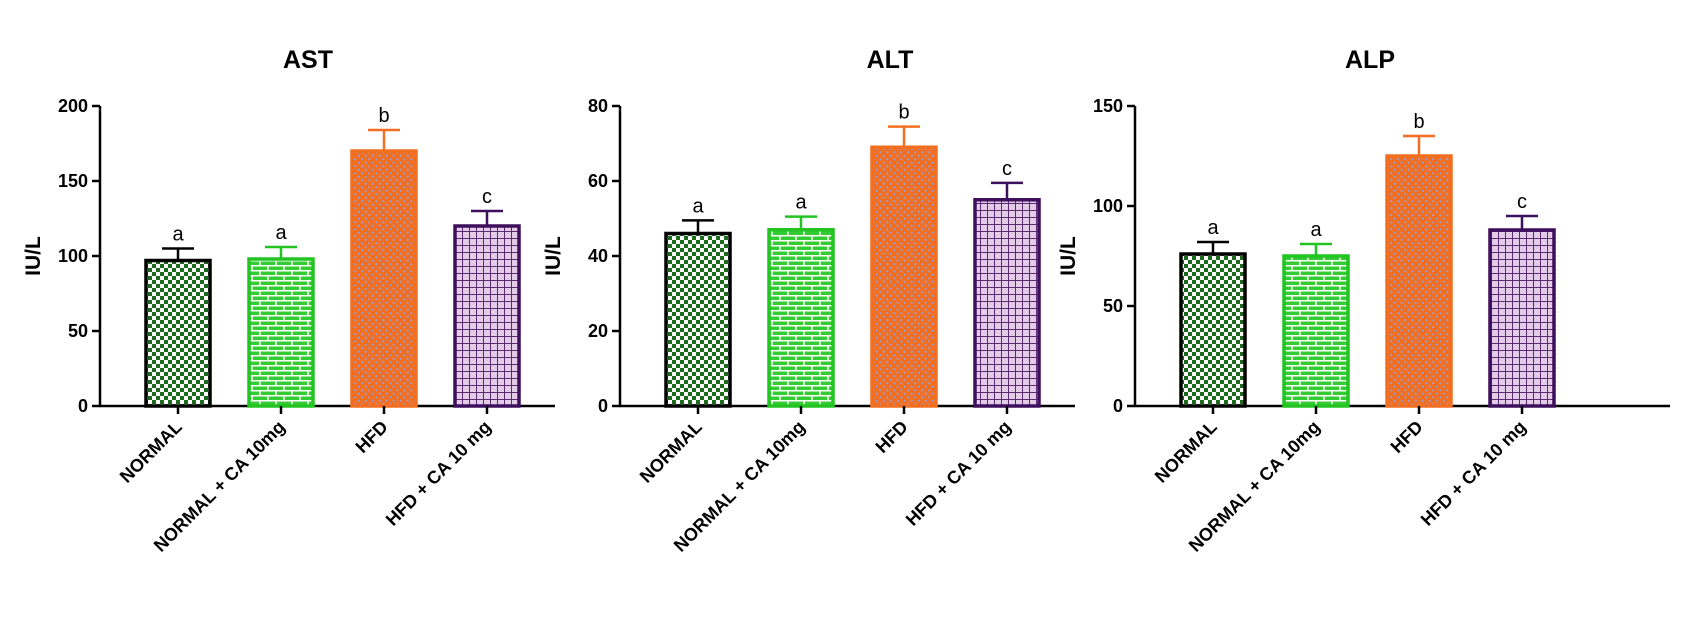  What do you see at coordinates (553, 256) in the screenshot?
I see `alt-y-axis-label: IU/L` at bounding box center [553, 256].